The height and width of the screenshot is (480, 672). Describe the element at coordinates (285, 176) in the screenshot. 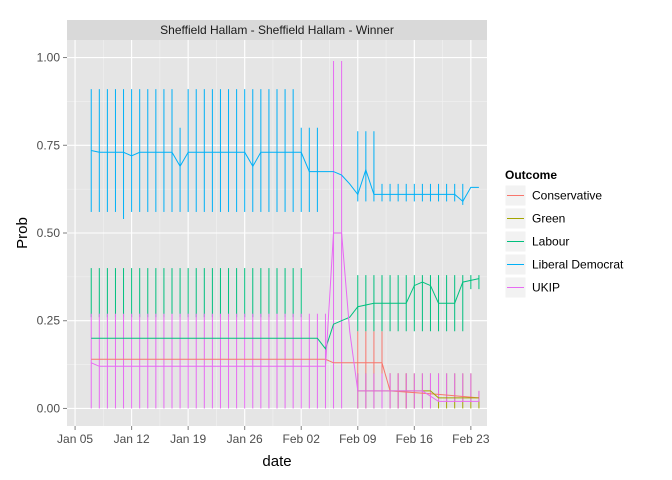

I see `series-line-liberal-democrat` at that location.